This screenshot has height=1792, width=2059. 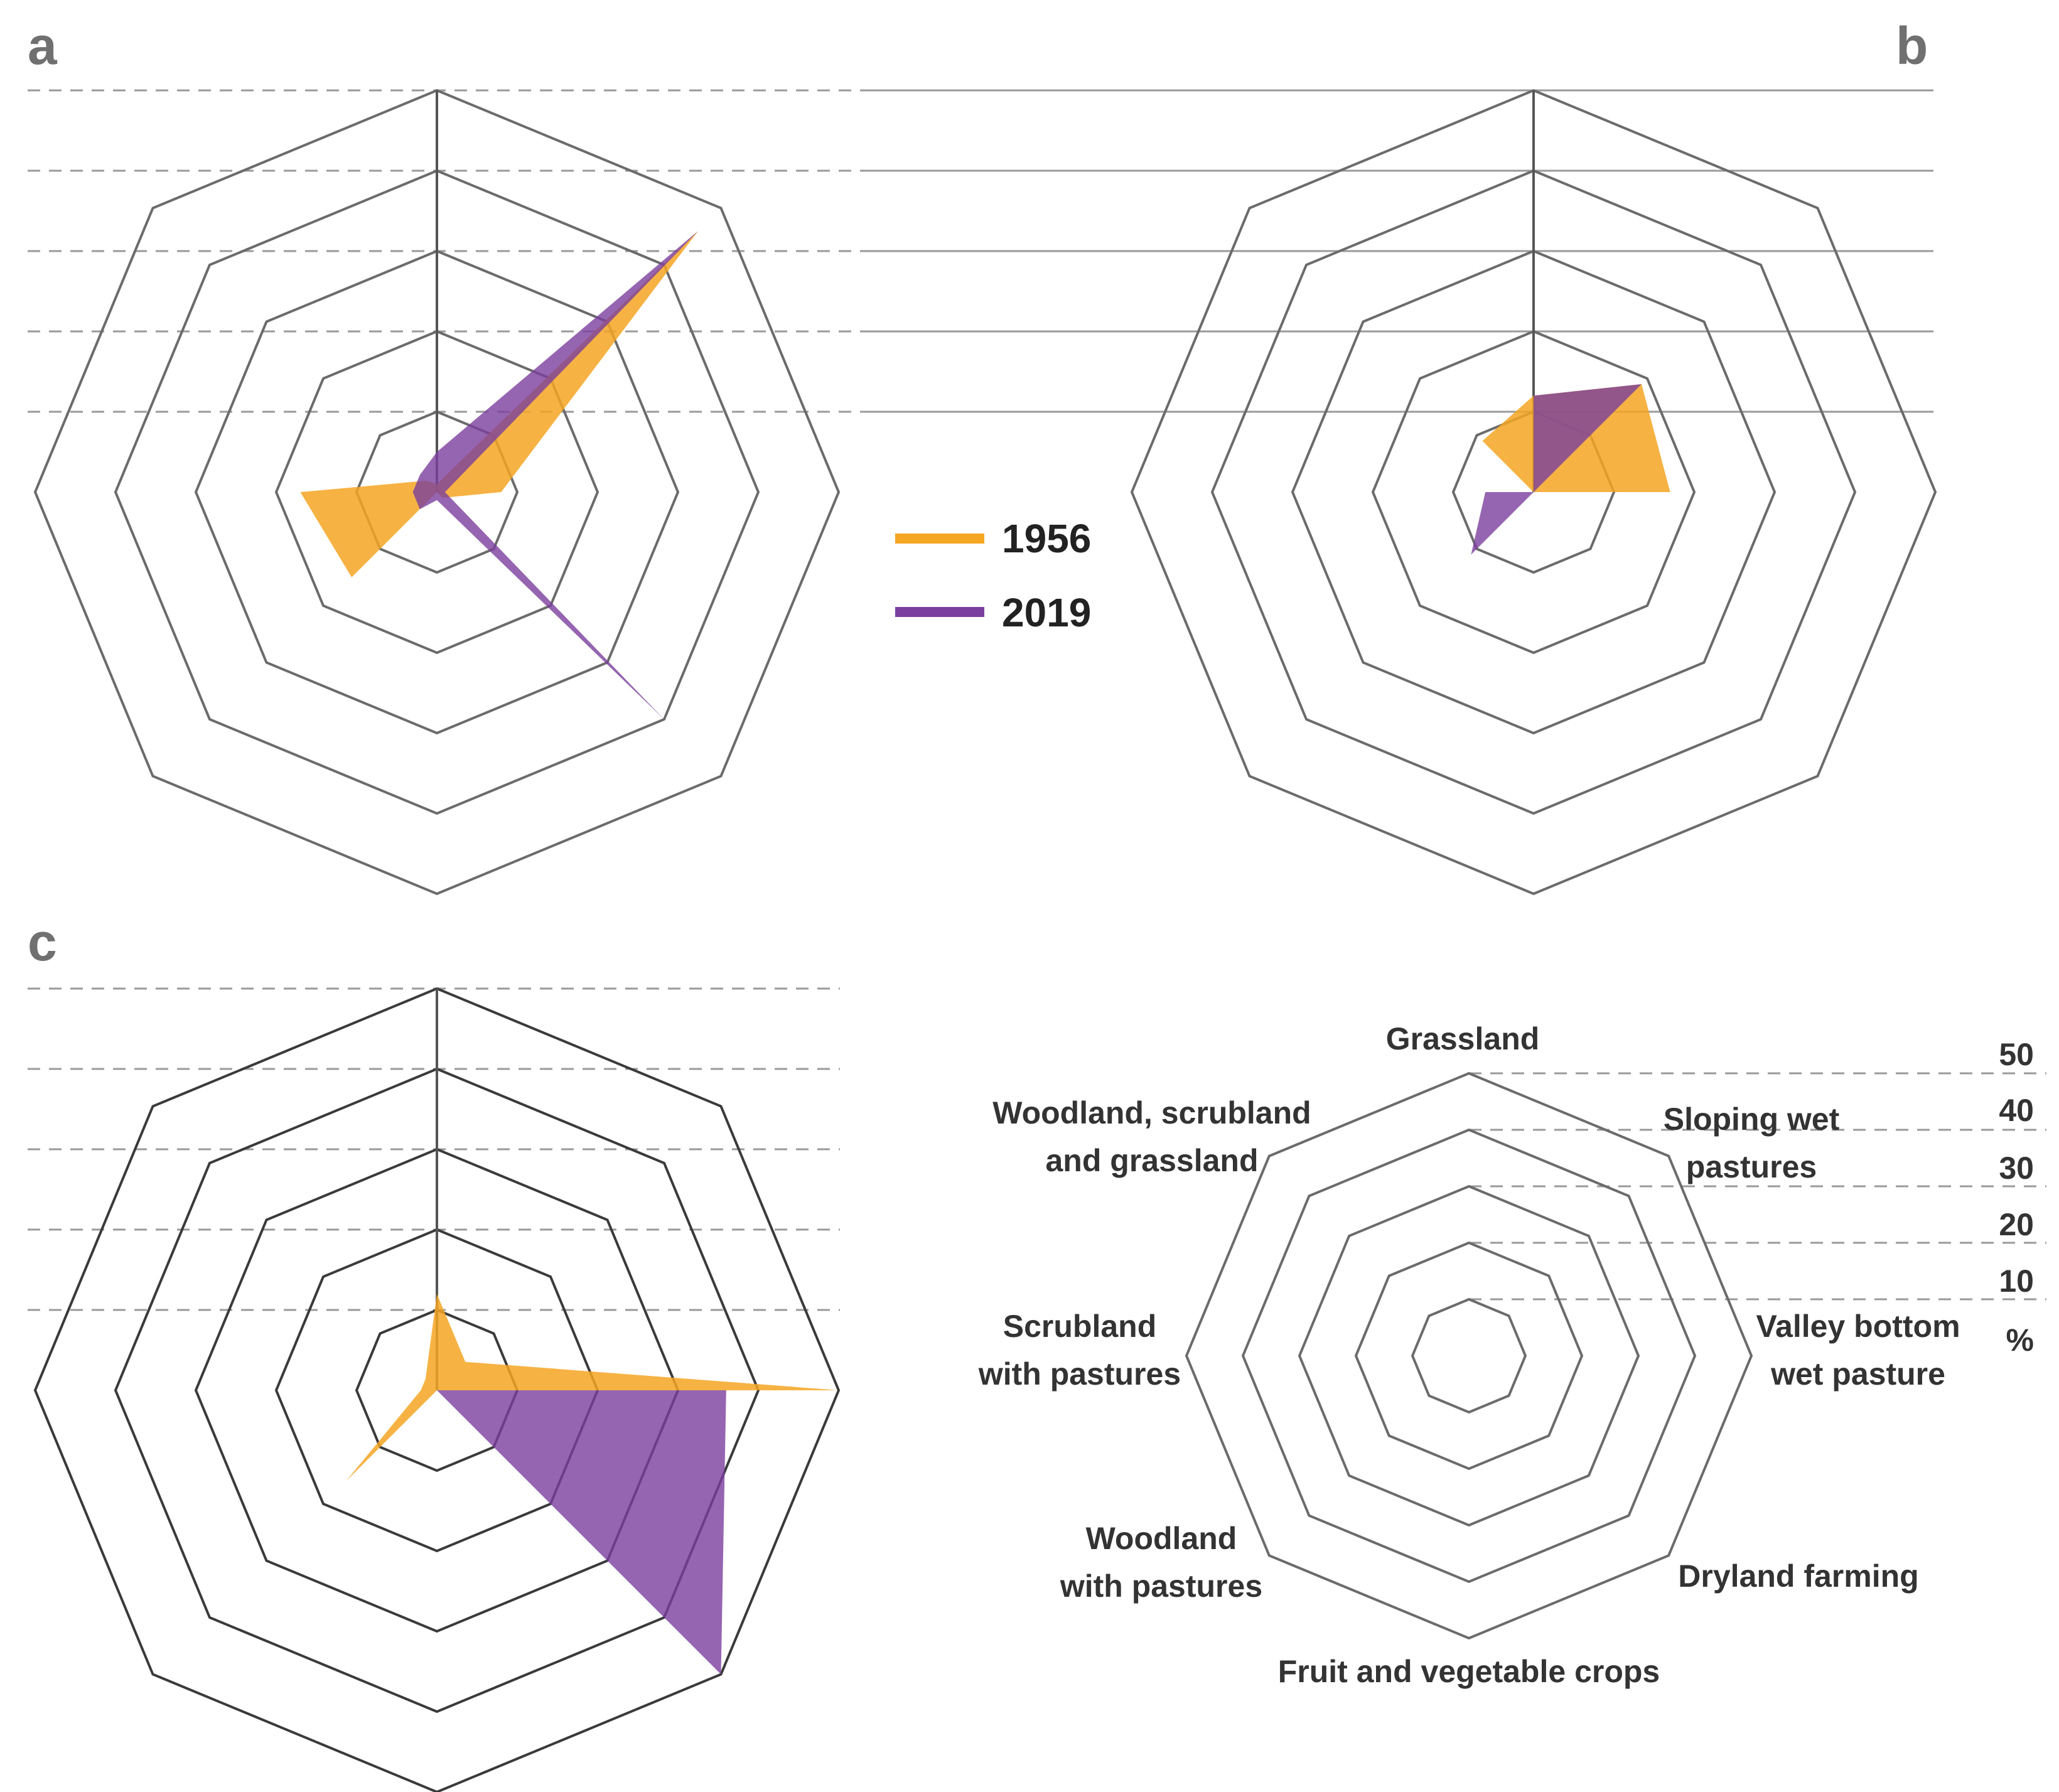 I want to click on panel-letter-a: a, so click(x=43, y=45).